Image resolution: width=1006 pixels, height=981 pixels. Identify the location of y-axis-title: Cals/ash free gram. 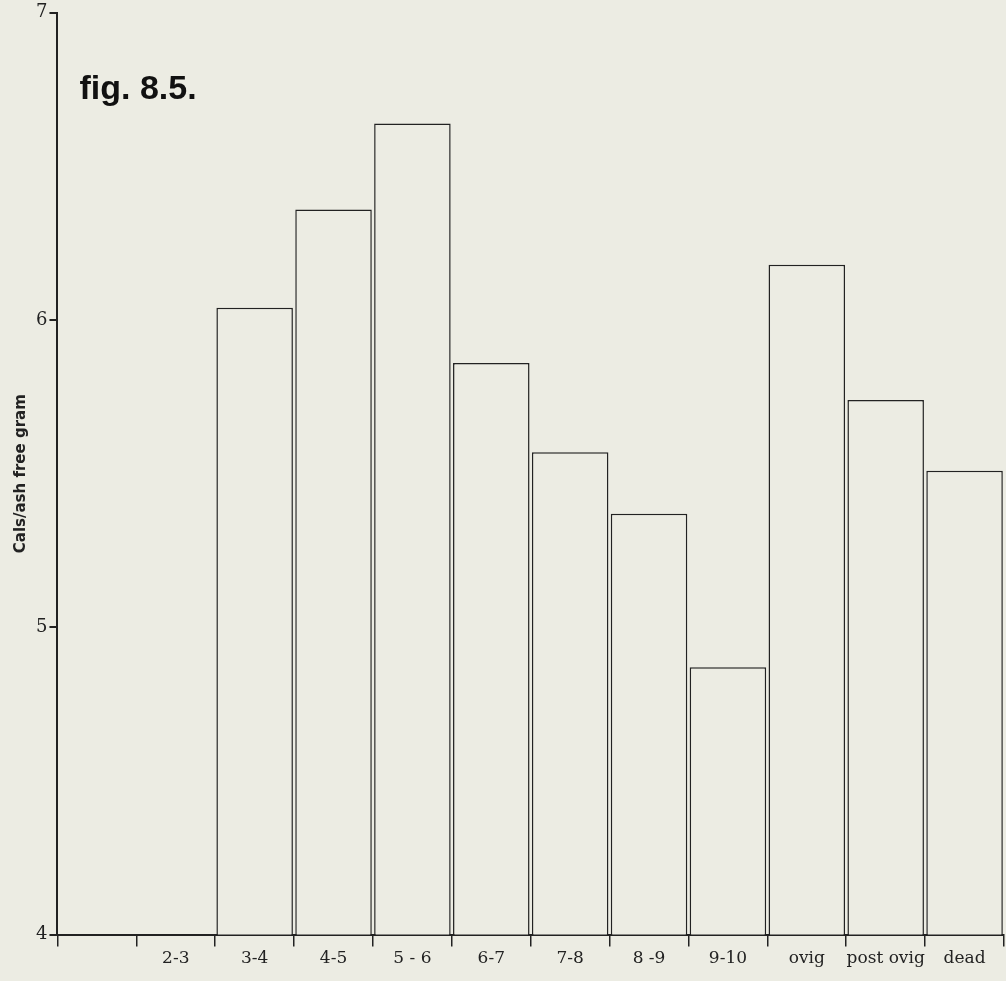
(19, 474).